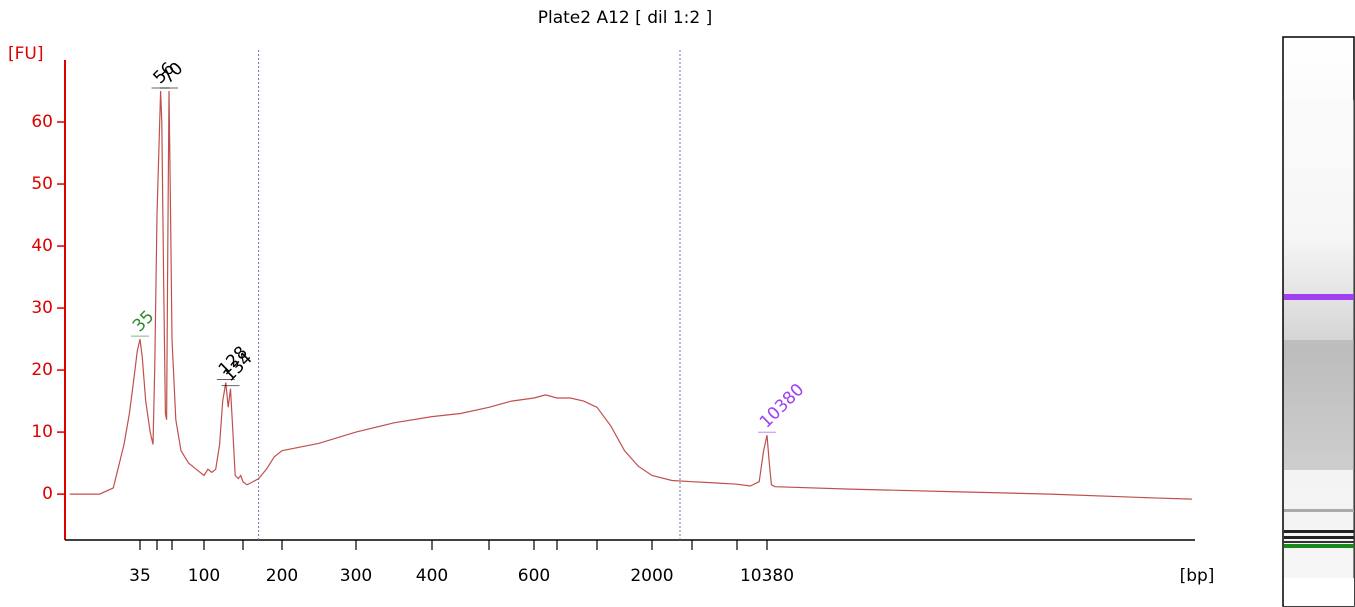  Describe the element at coordinates (204, 576) in the screenshot. I see `x-tick-label: 100` at that location.